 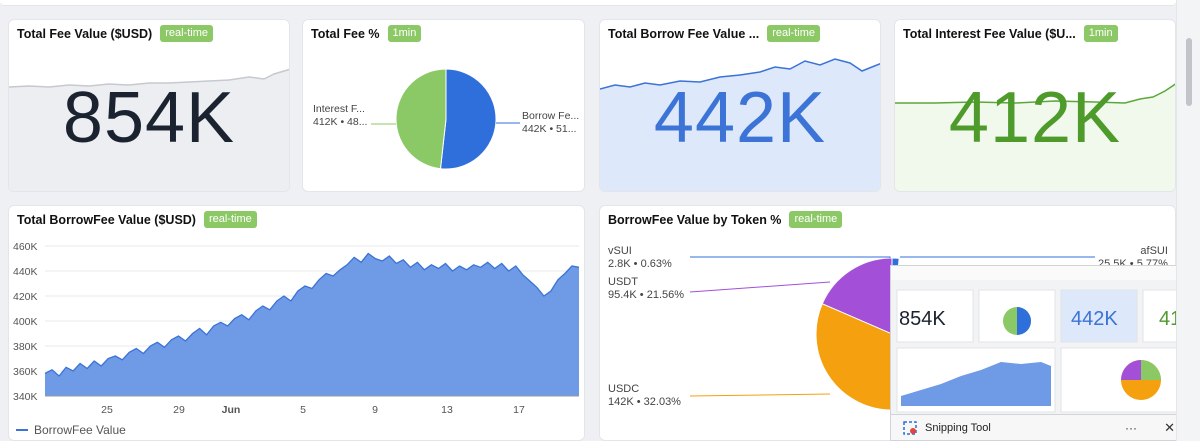 I want to click on card-title: Total BorrowFee Value ($USD), so click(x=106, y=219).